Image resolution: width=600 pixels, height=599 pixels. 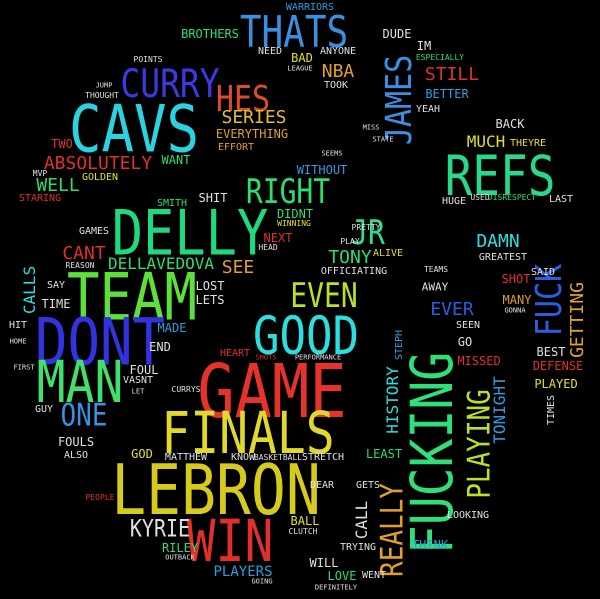 I want to click on word-win: WIN, so click(x=230, y=542).